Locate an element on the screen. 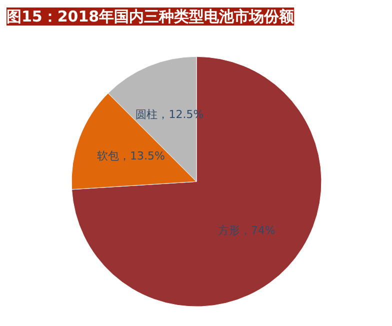 The height and width of the screenshot is (326, 392). slice-label: 方形，74% is located at coordinates (247, 230).